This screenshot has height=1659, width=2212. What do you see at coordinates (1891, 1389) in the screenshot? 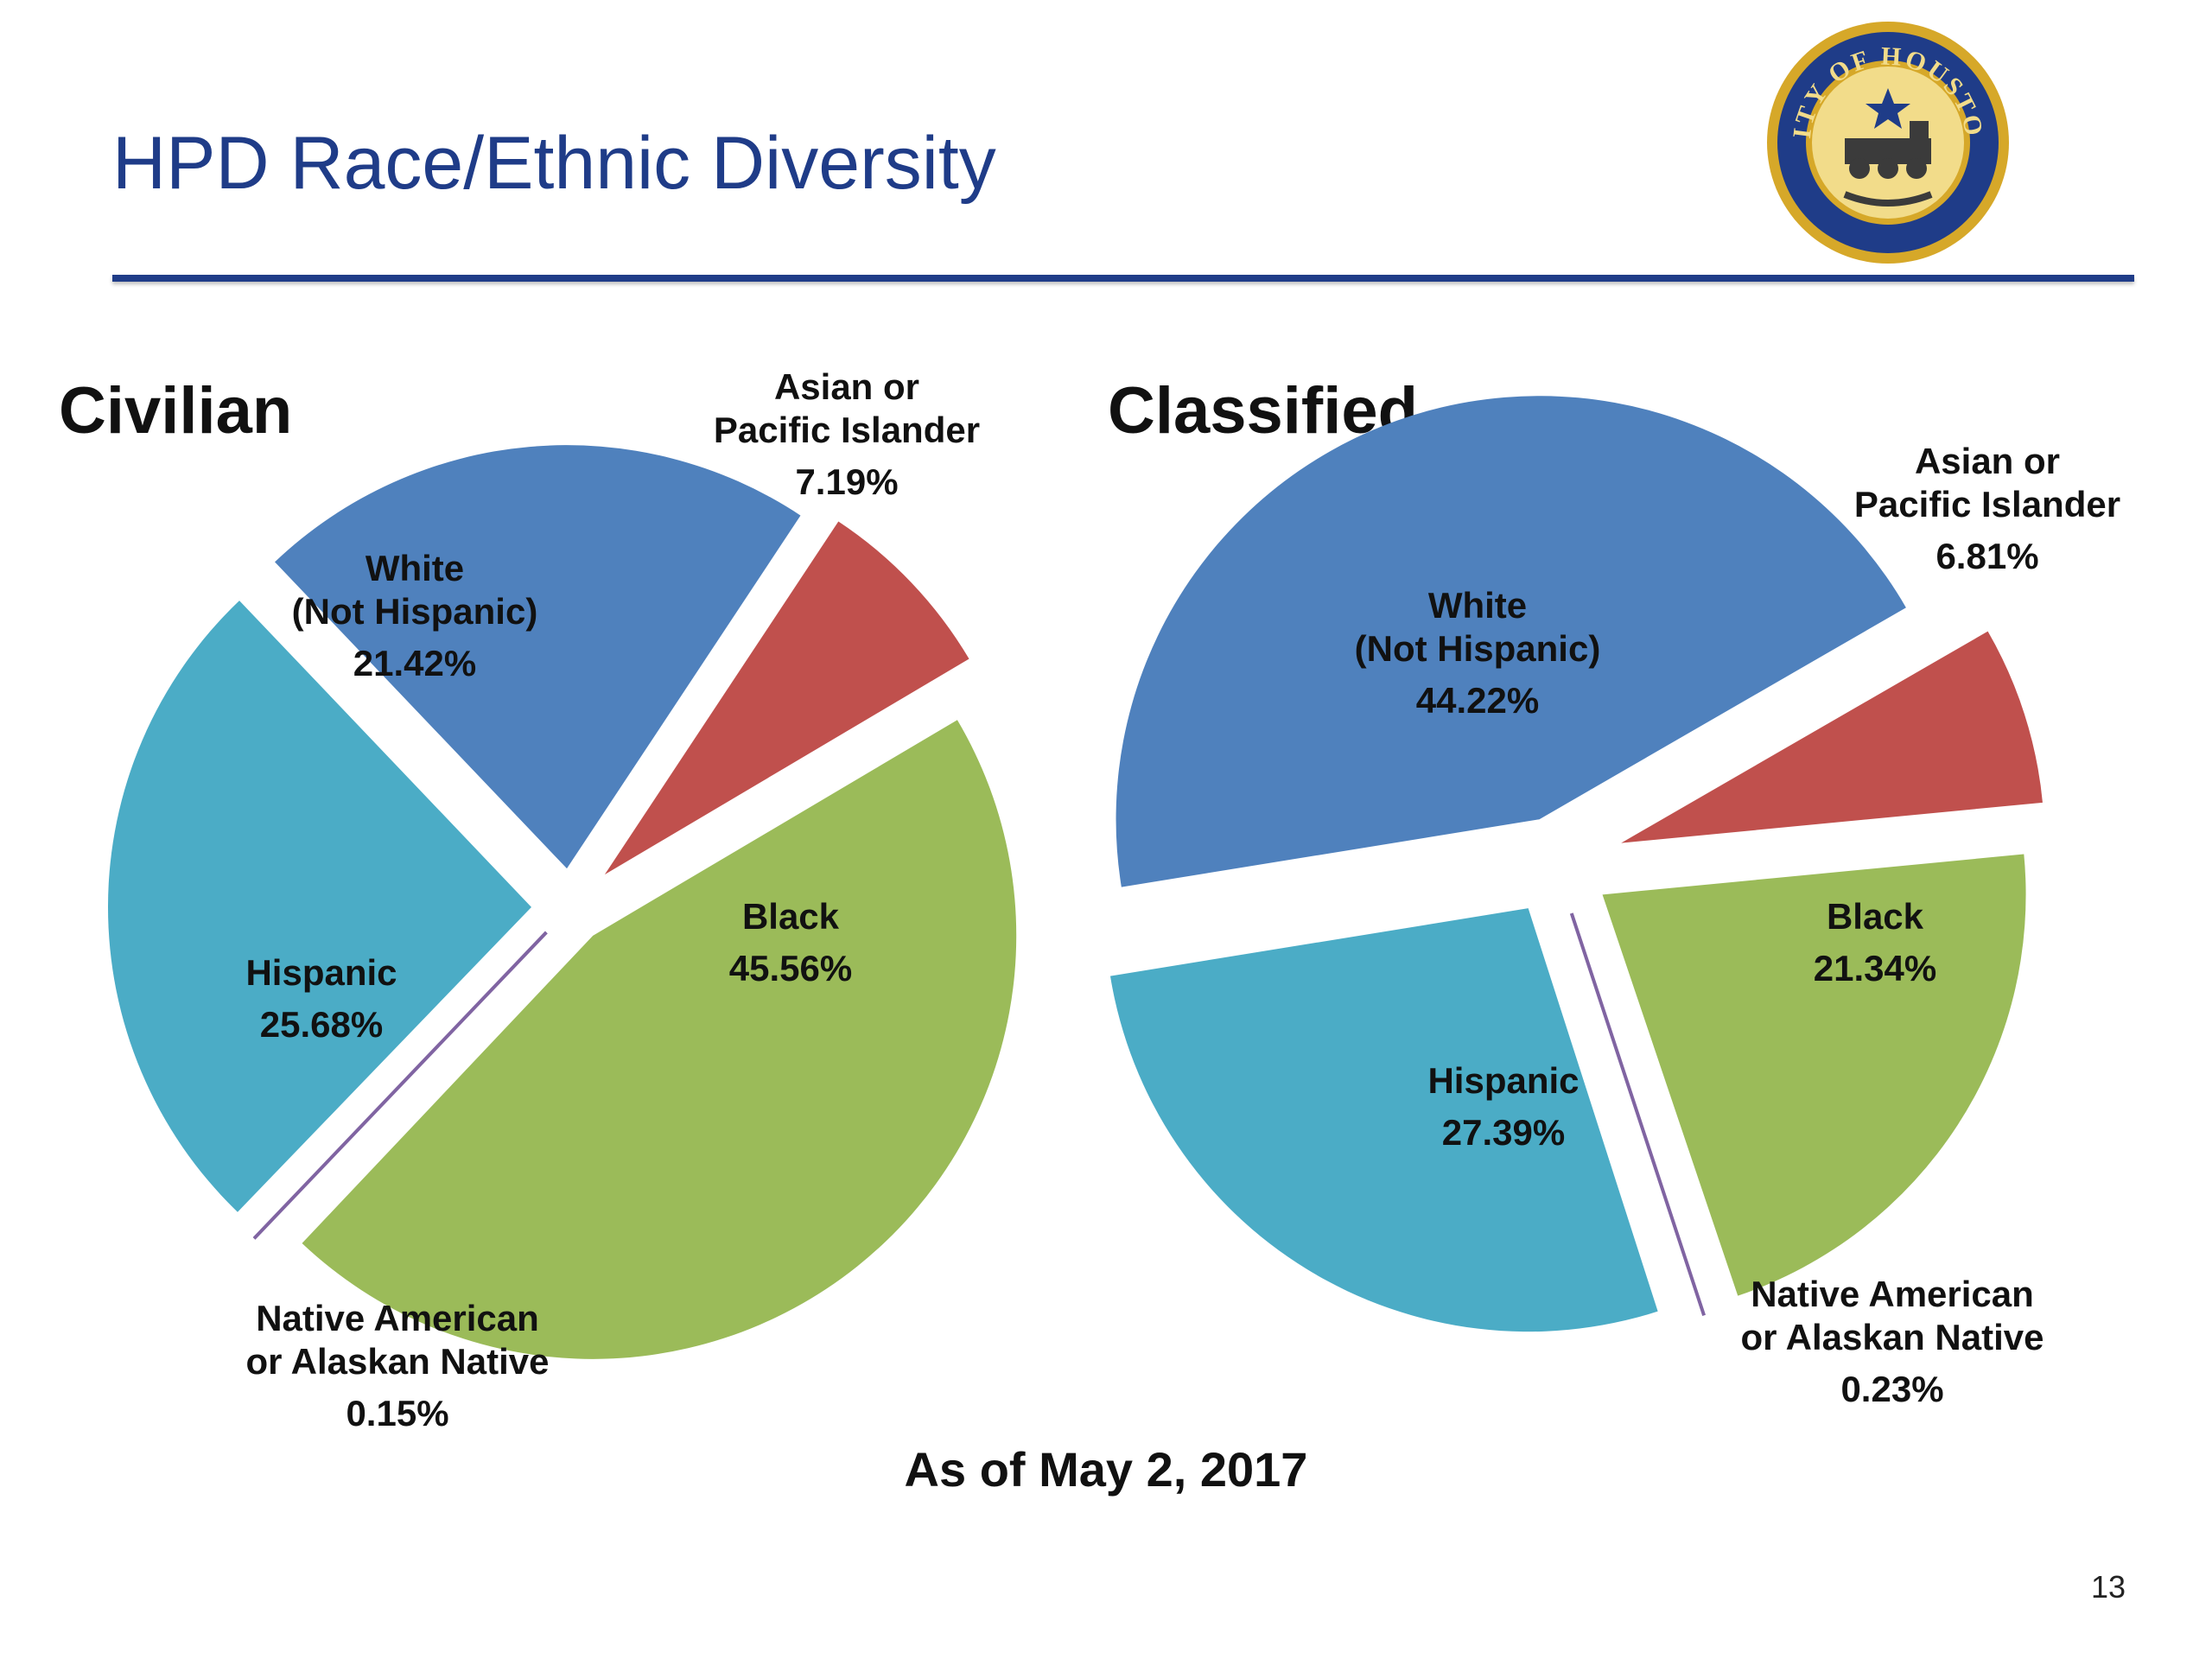
I see `slice-value-native: 0.23%` at bounding box center [1891, 1389].